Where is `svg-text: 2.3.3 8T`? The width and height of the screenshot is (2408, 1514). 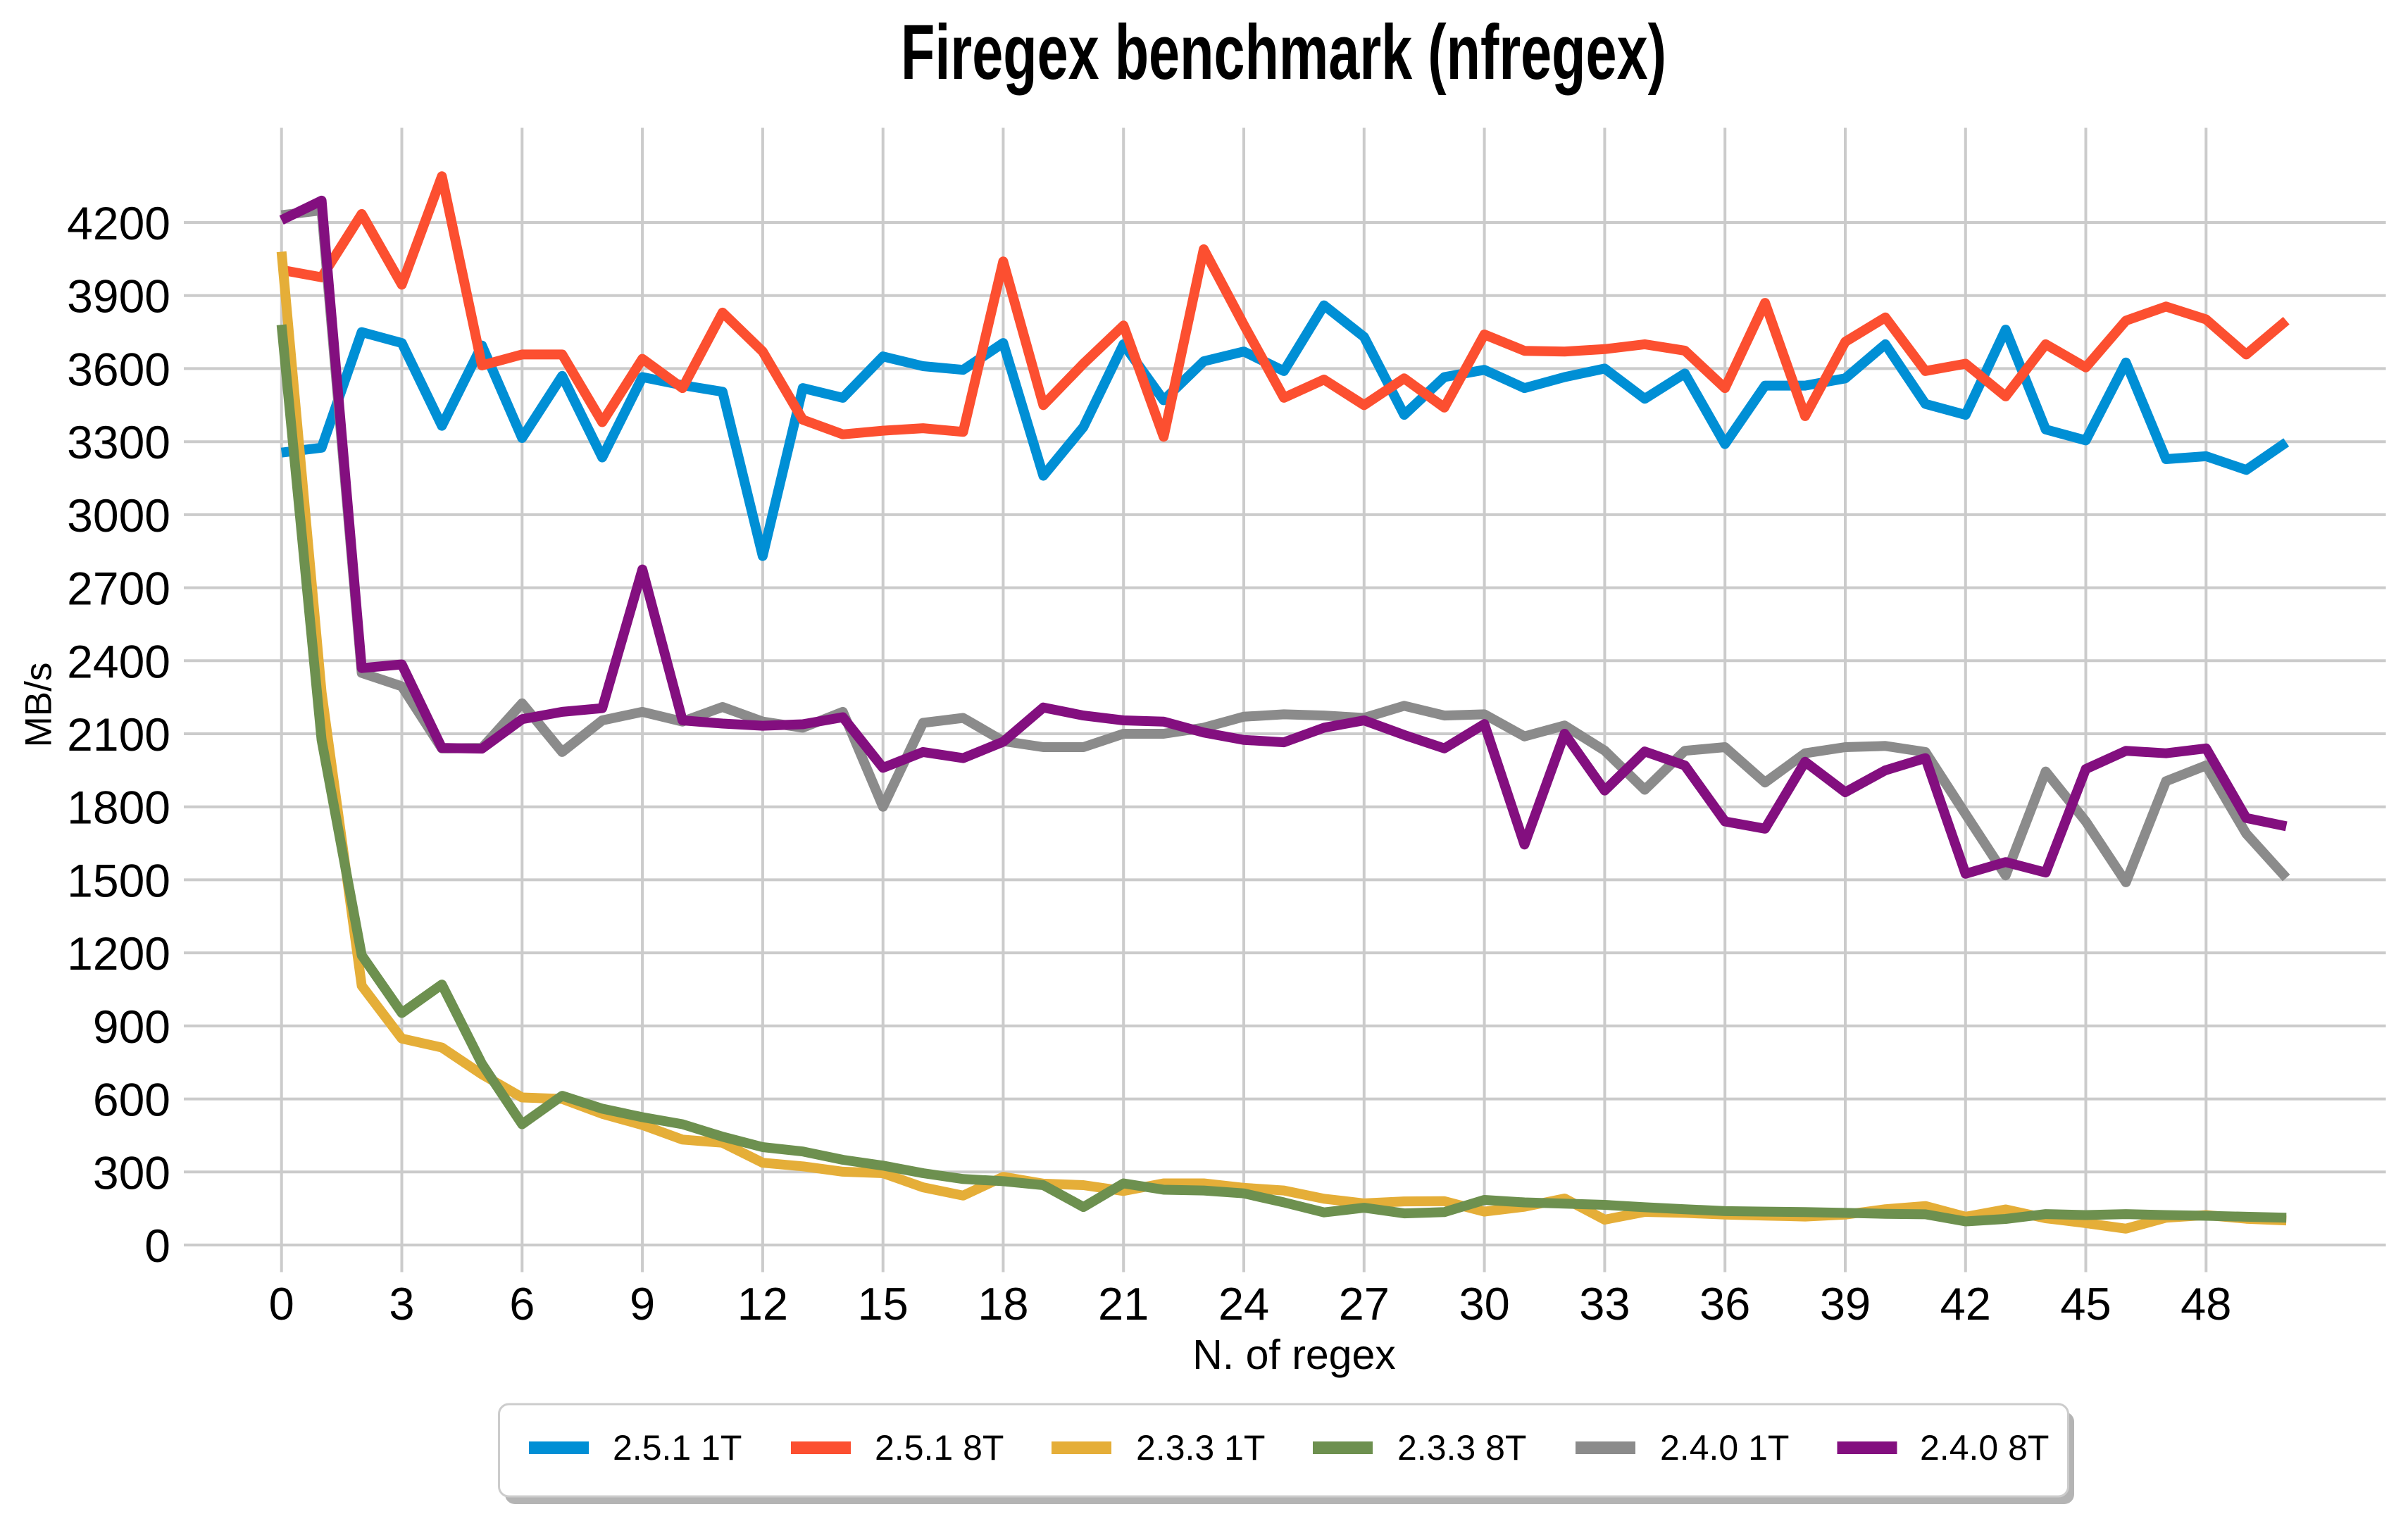 svg-text: 2.3.3 8T is located at coordinates (1461, 1448).